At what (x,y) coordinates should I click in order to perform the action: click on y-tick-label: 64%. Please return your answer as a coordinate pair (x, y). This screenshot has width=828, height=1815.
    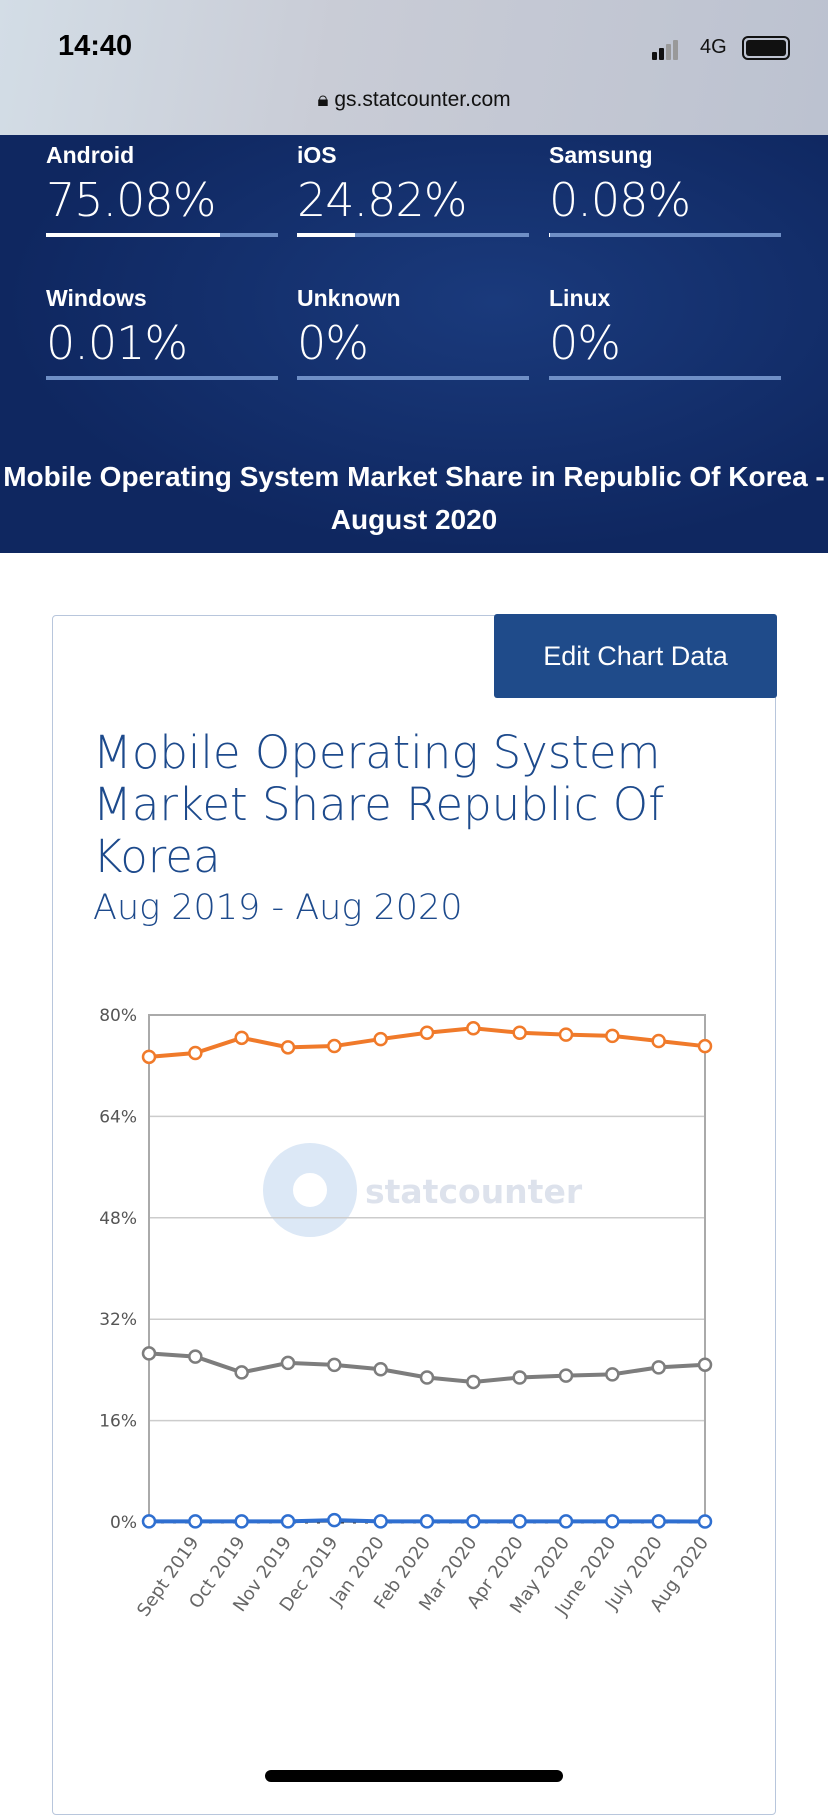
    Looking at the image, I should click on (118, 1117).